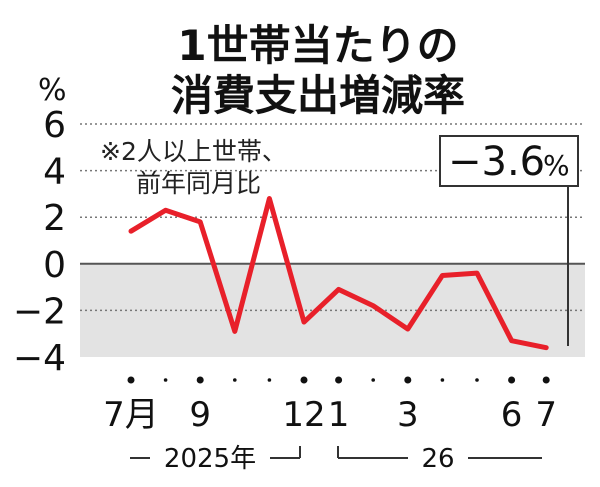 This screenshot has height=487, width=600. I want to click on y-tick-label: −4, so click(39, 358).